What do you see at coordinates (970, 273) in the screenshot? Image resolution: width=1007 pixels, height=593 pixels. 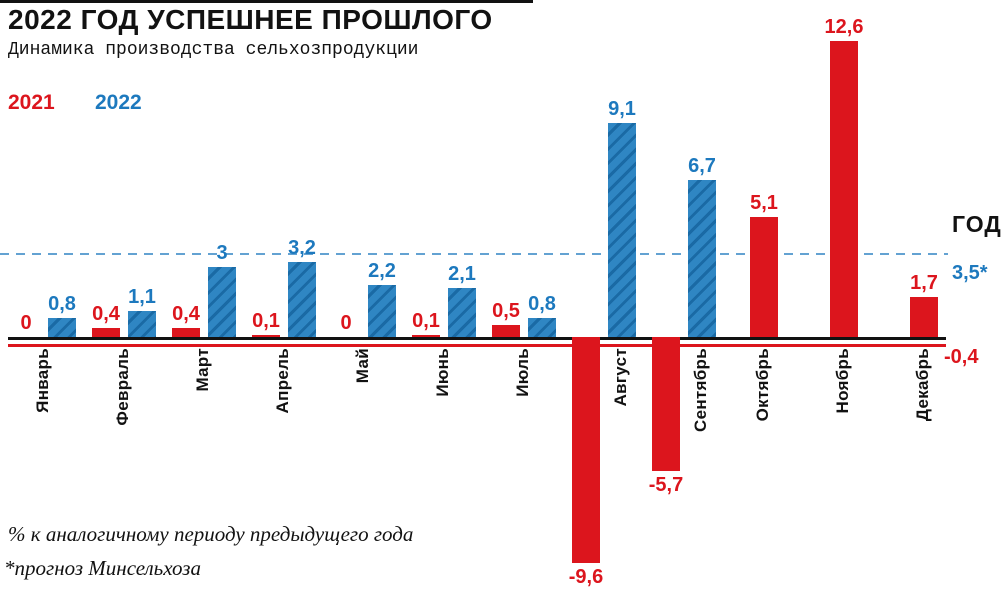 I see `year-value-2022: 3,5*` at bounding box center [970, 273].